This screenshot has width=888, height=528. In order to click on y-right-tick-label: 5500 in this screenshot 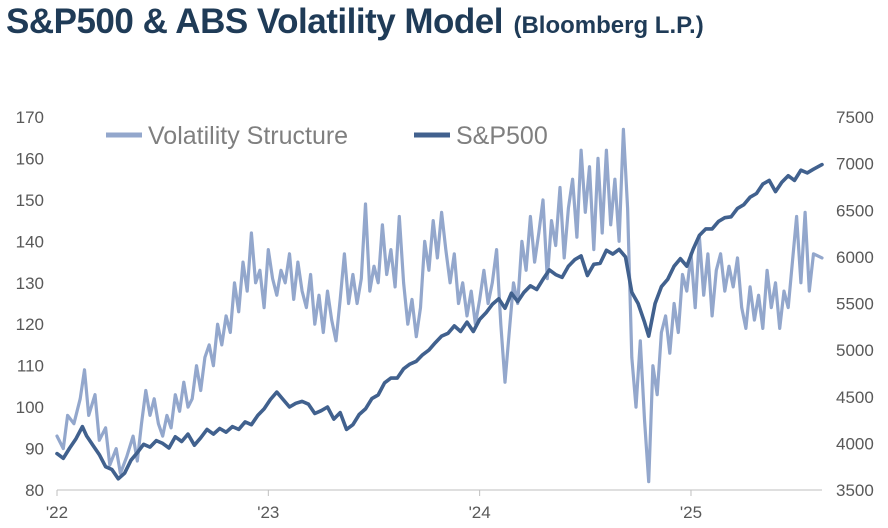, I will do `click(855, 304)`.